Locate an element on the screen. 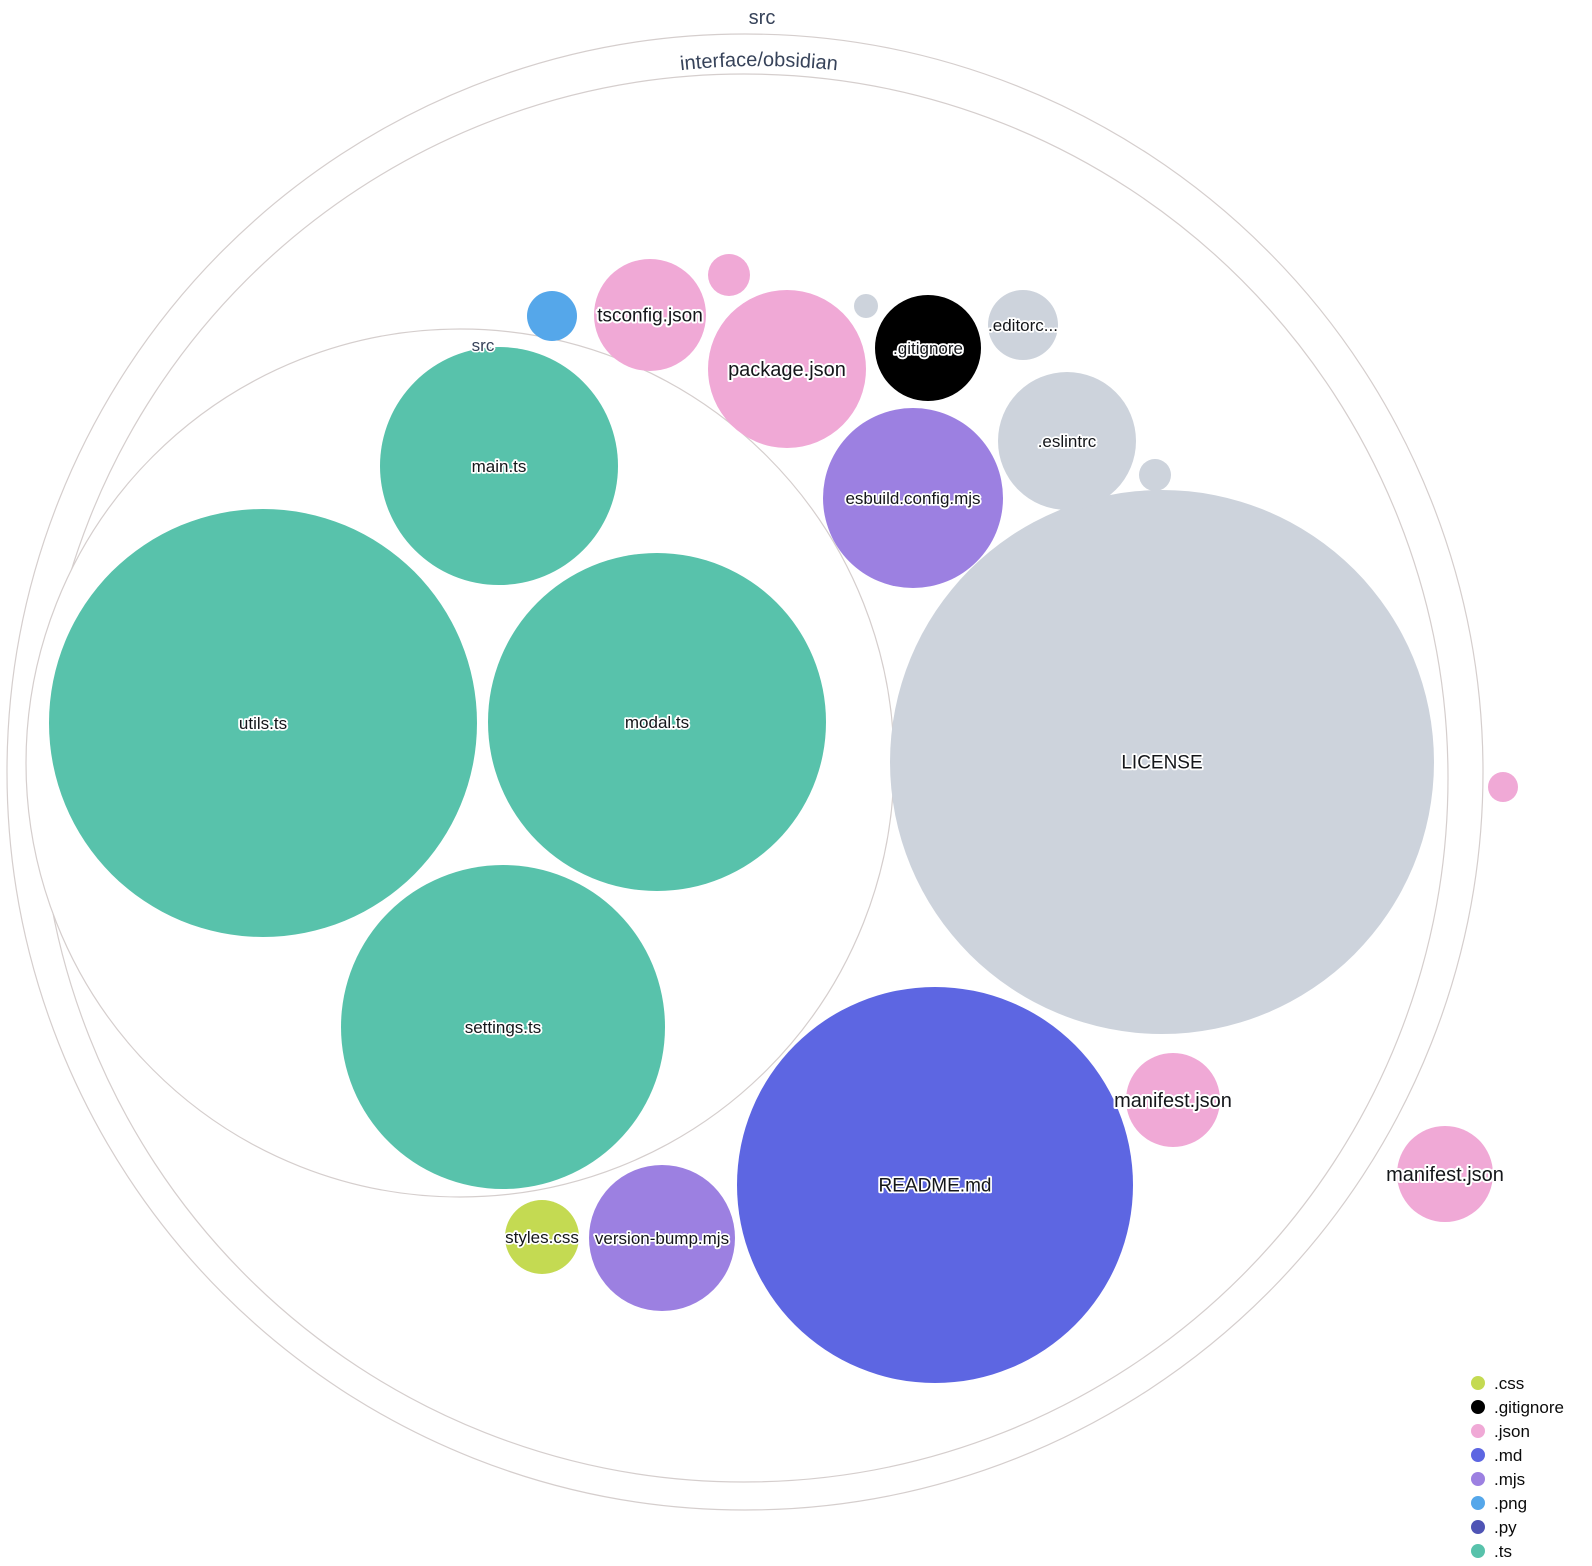 Image resolution: width=1592 pixels, height=1566 pixels. legend-label-md: .md is located at coordinates (1508, 1455).